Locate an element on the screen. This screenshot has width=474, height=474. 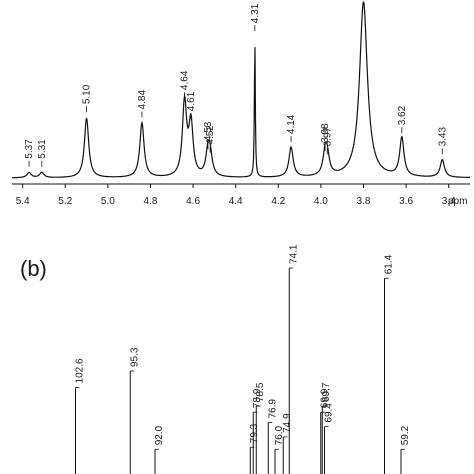
peak-label-a: 5.10 is located at coordinates (87, 94).